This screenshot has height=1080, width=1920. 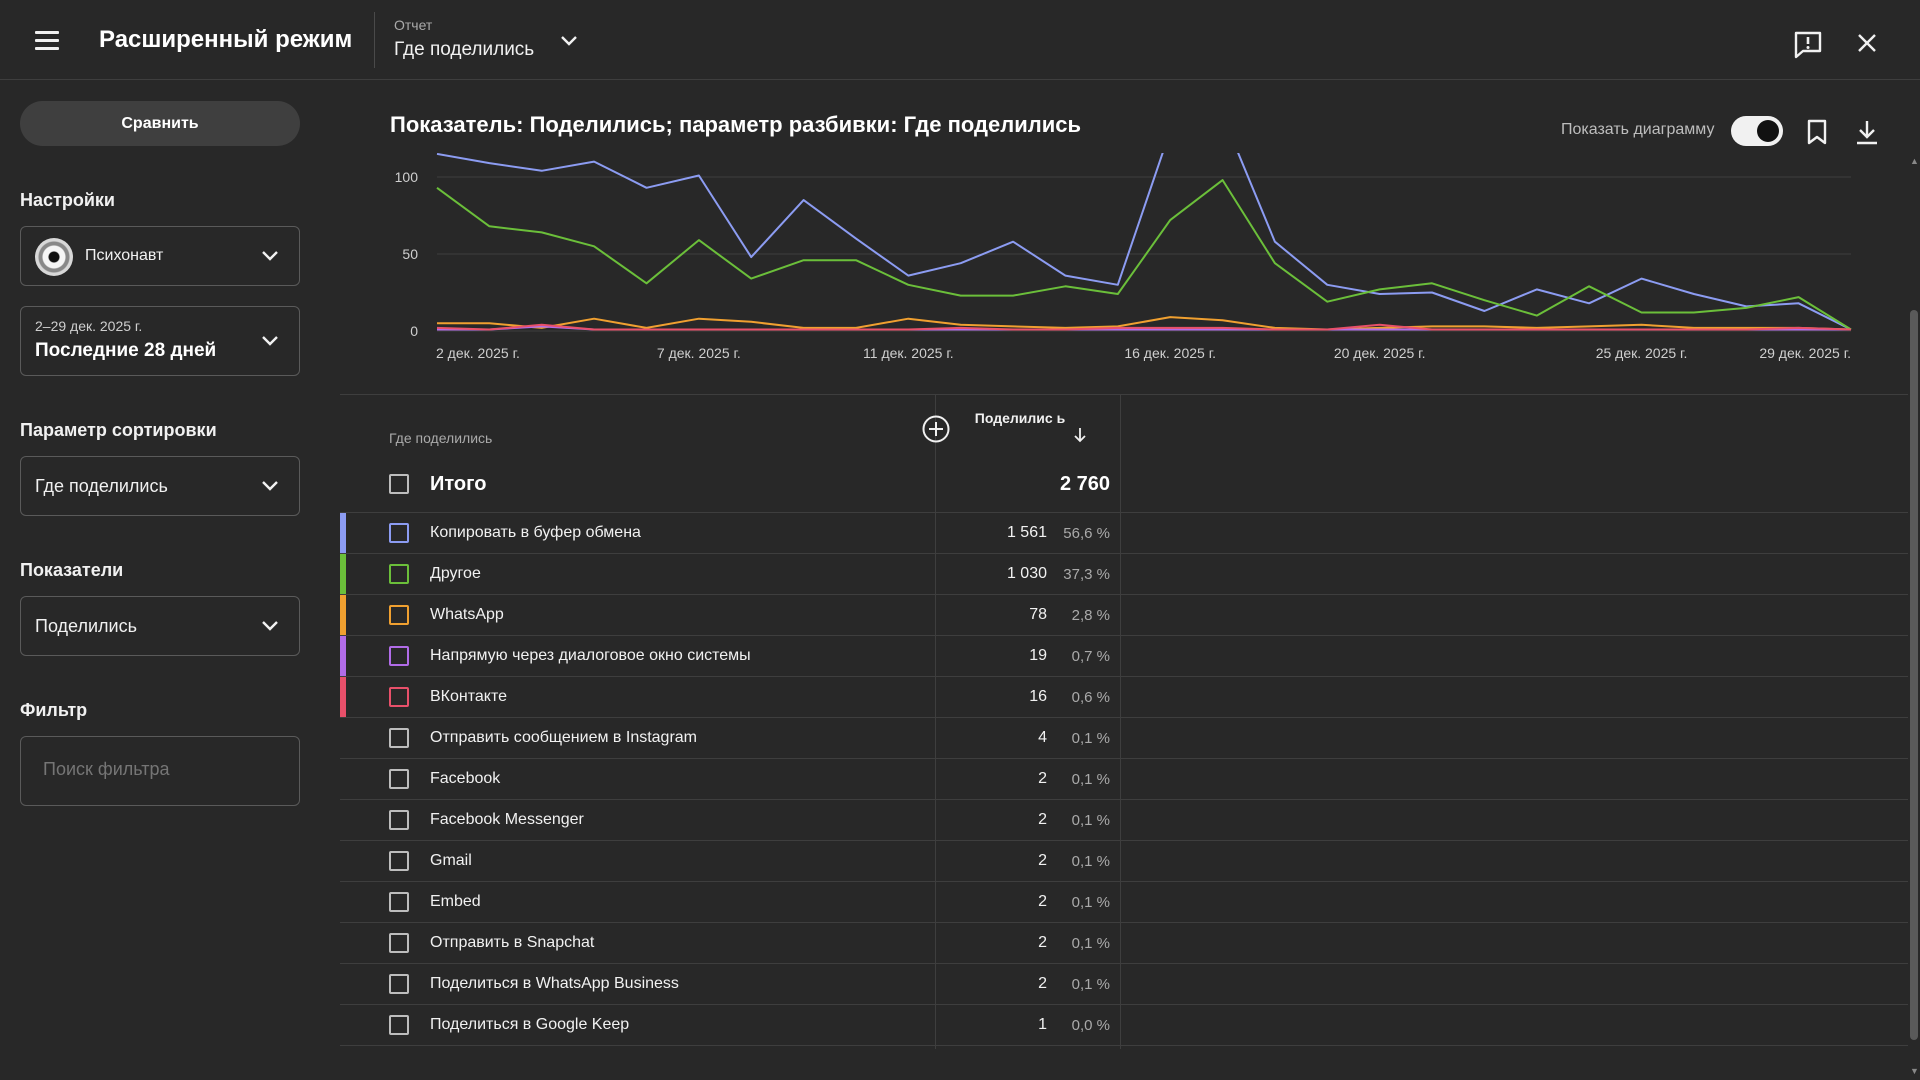 What do you see at coordinates (455, 573) in the screenshot?
I see `row-label: Другое` at bounding box center [455, 573].